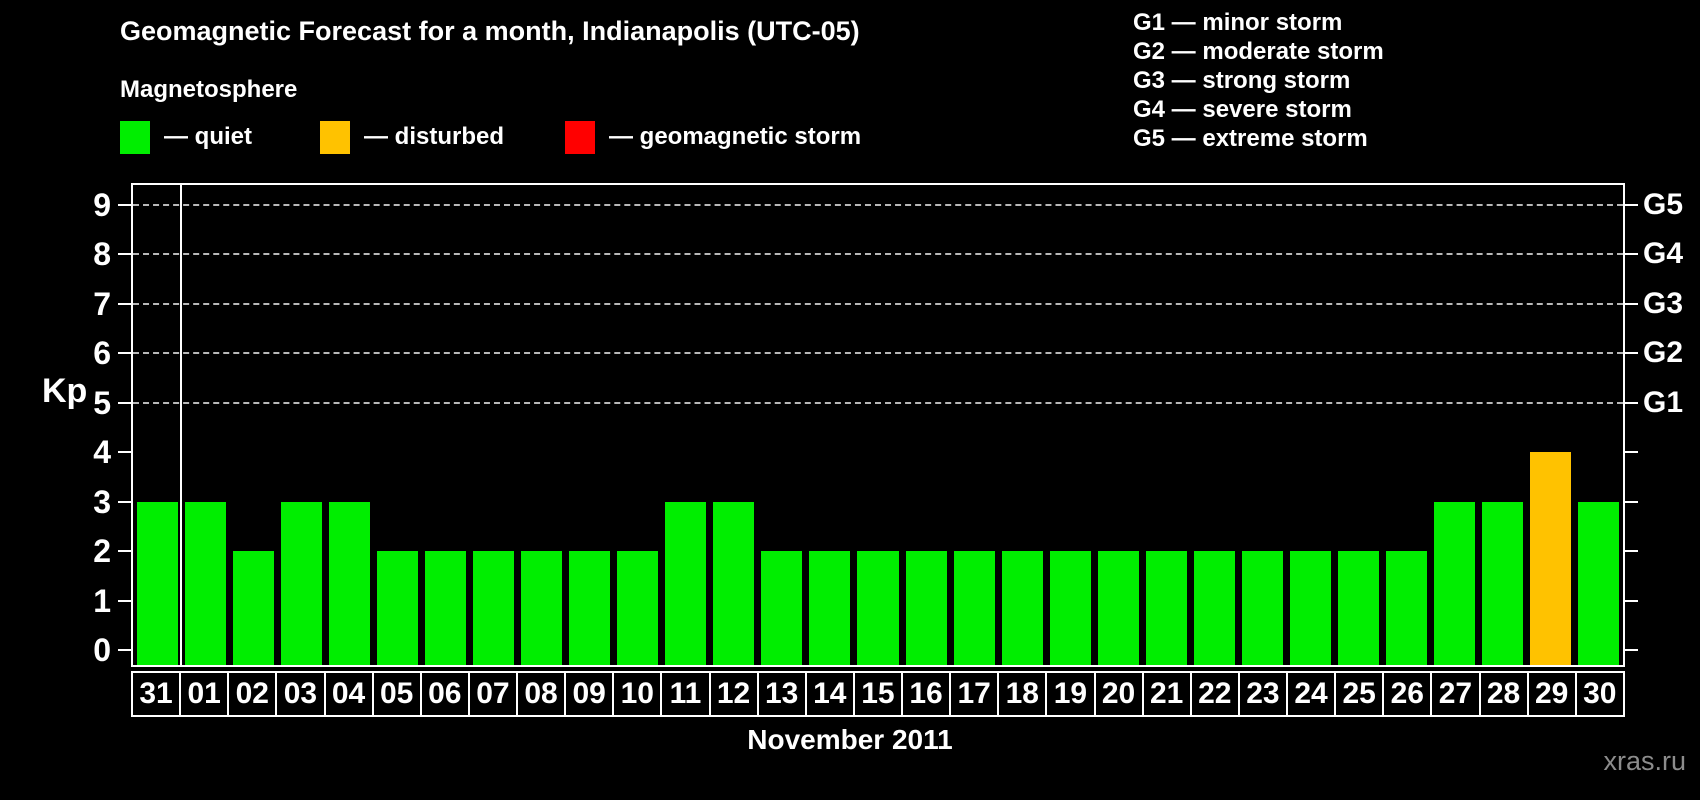  What do you see at coordinates (877, 694) in the screenshot?
I see `day-label-15: 15` at bounding box center [877, 694].